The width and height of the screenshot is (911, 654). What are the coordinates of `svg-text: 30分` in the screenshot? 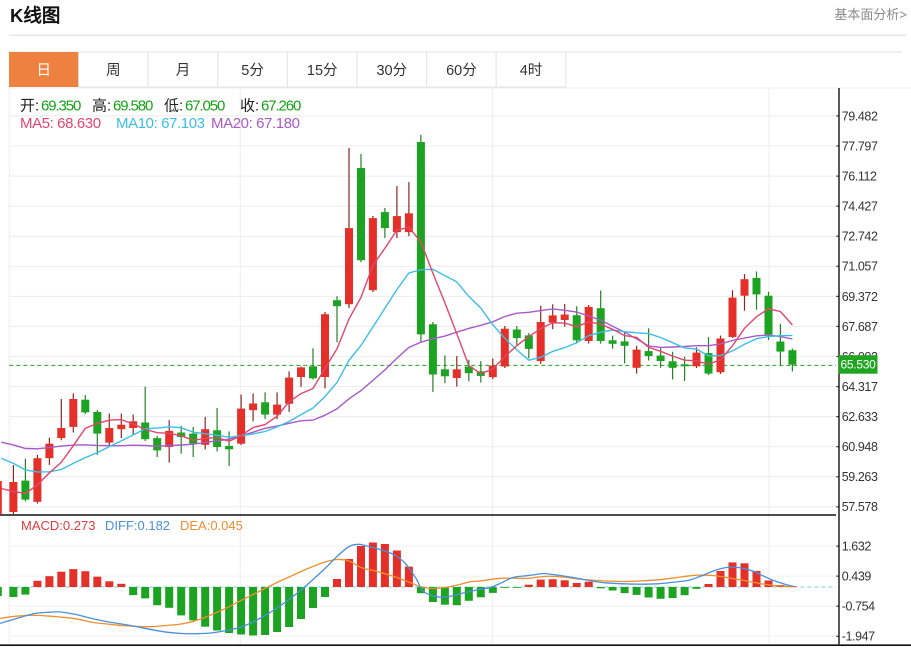 It's located at (391, 70).